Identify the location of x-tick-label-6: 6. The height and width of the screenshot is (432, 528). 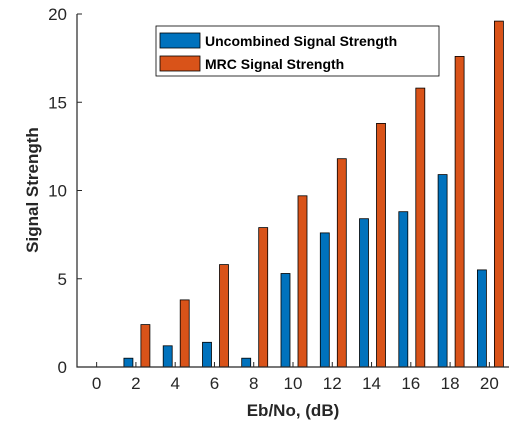
(214, 383).